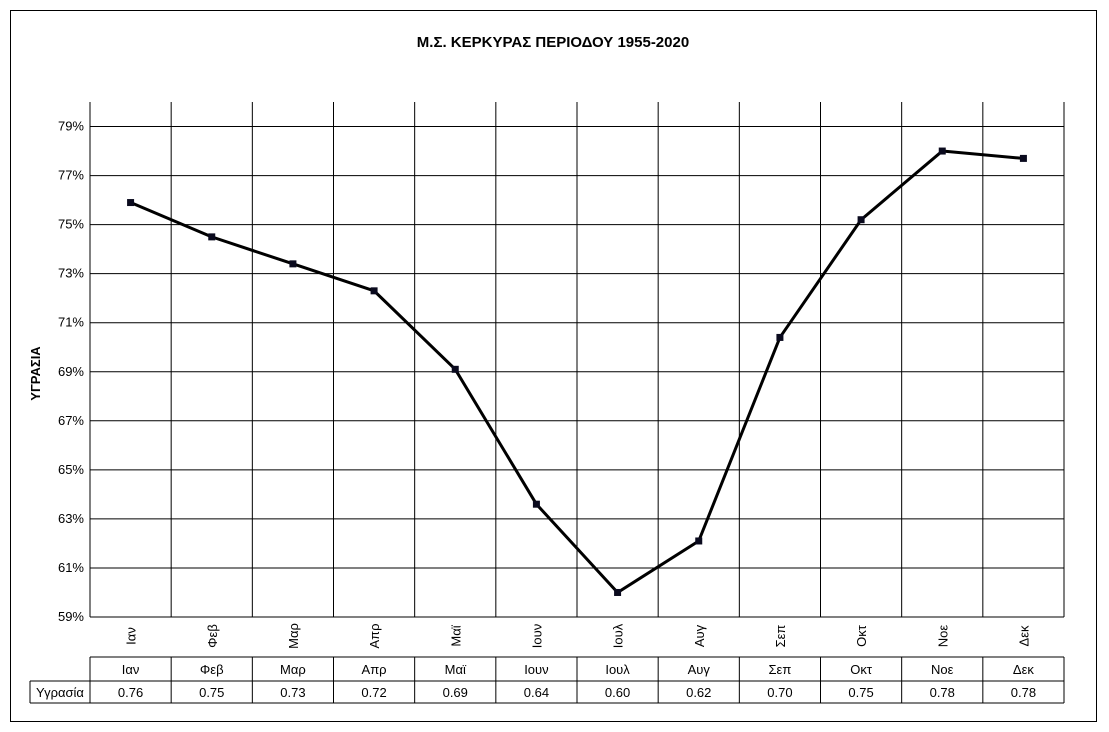 The height and width of the screenshot is (732, 1109). I want to click on y-tick-label: 67%, so click(71, 420).